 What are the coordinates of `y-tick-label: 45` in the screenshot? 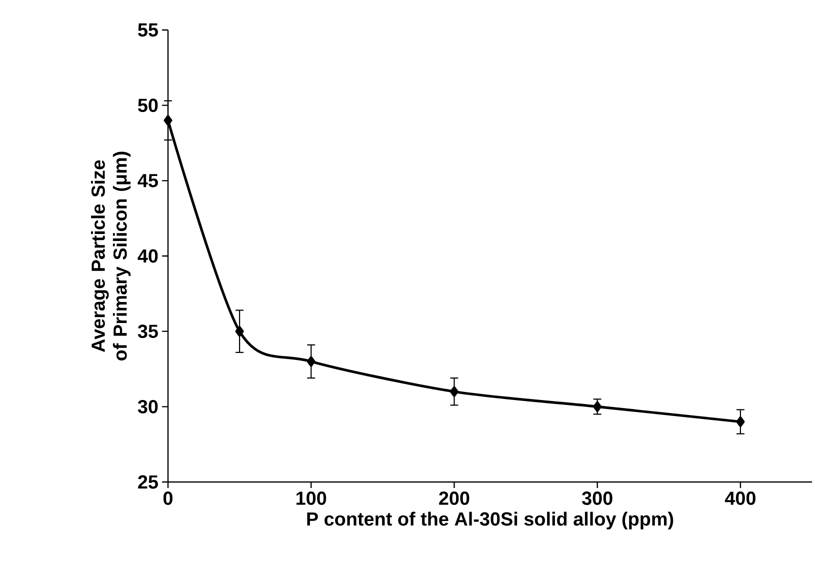 It's located at (148, 181).